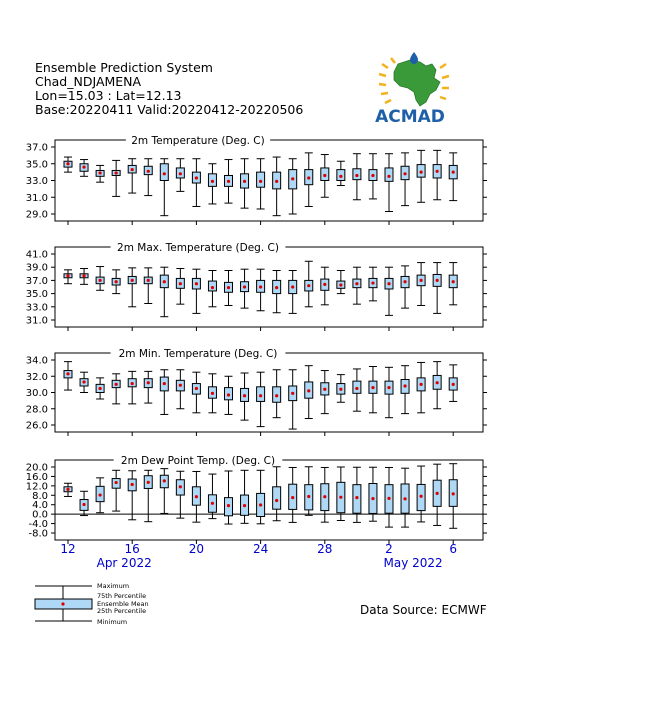 Image resolution: width=655 pixels, height=716 pixels. What do you see at coordinates (40, 515) in the screenshot?
I see `y-tick-label: 0.0` at bounding box center [40, 515].